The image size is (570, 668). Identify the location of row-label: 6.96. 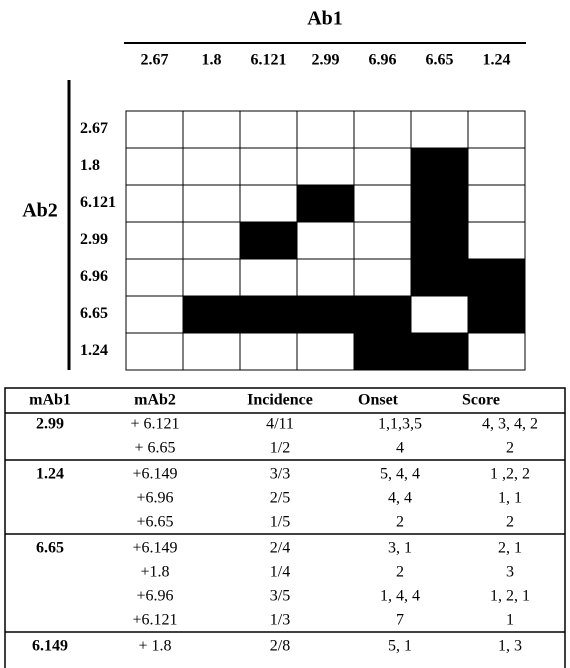
(94, 276).